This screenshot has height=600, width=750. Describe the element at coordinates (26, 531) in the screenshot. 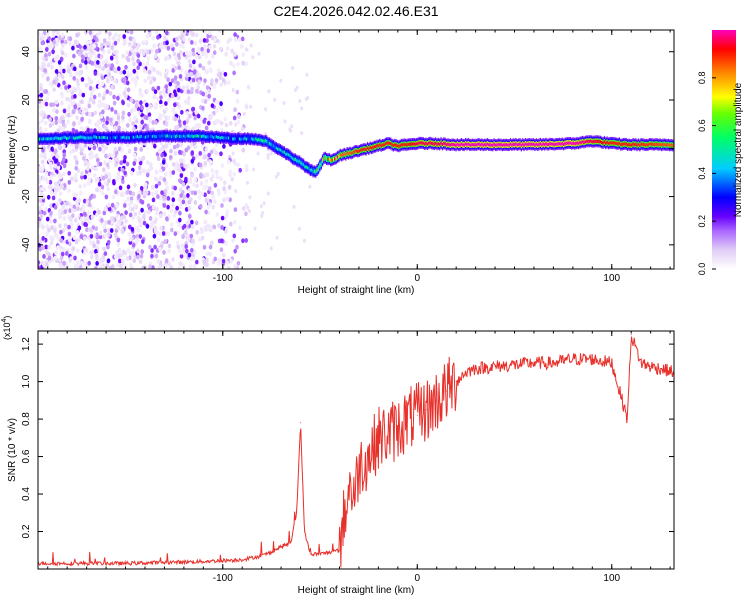

I see `y-tick-label: 0.2` at that location.